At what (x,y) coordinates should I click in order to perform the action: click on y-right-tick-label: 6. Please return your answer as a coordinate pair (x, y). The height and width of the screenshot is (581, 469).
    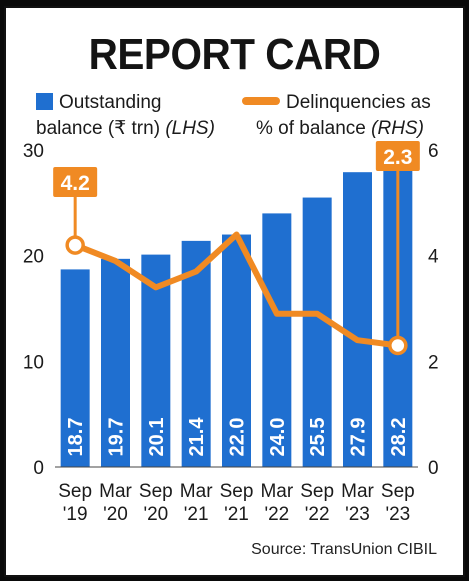
    Looking at the image, I should click on (433, 151).